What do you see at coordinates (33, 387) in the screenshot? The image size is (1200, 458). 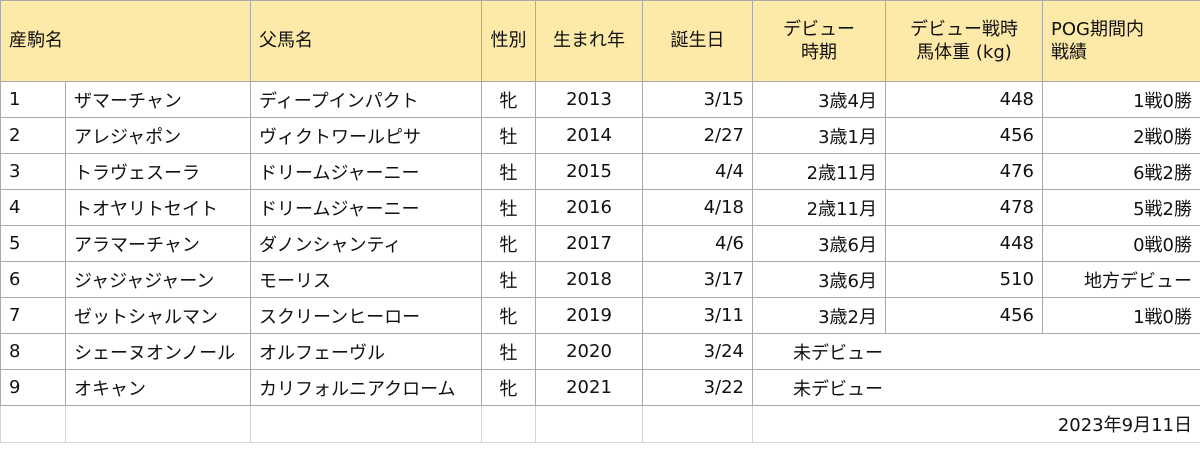 I see `row-number: 9` at bounding box center [33, 387].